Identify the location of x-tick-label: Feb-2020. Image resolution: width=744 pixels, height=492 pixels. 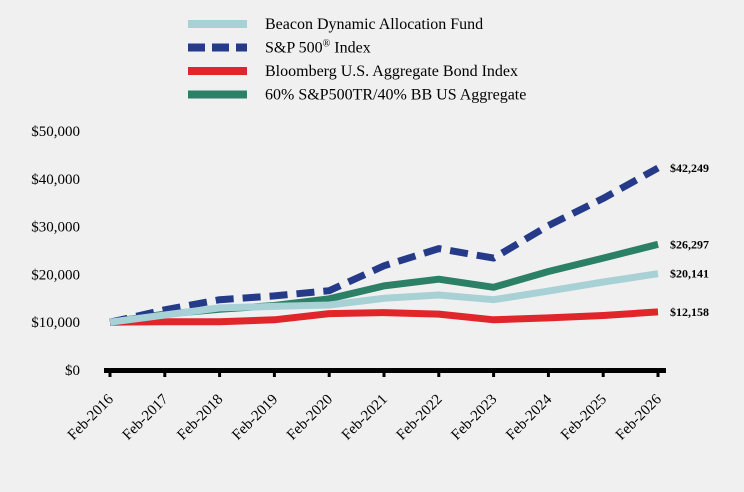
(310, 418).